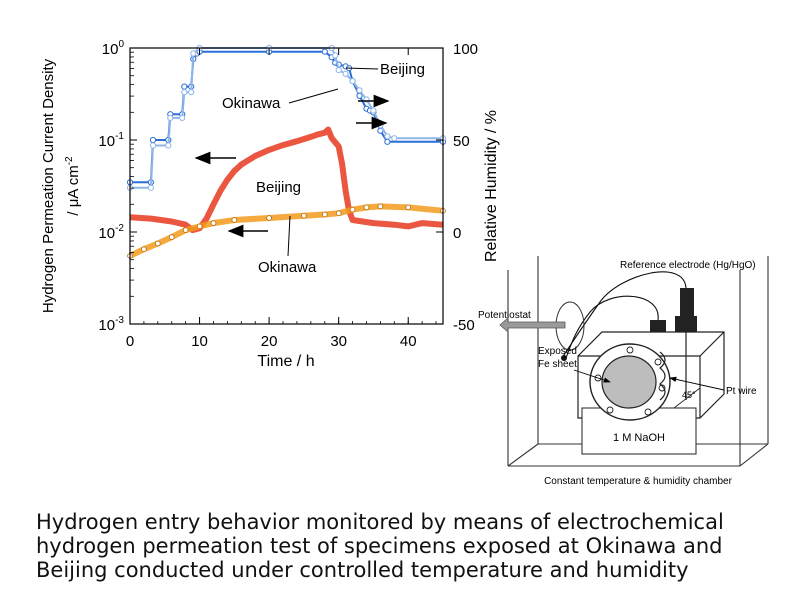 The height and width of the screenshot is (600, 800). Describe the element at coordinates (402, 69) in the screenshot. I see `annotation-beijing-rh: Beijing` at that location.